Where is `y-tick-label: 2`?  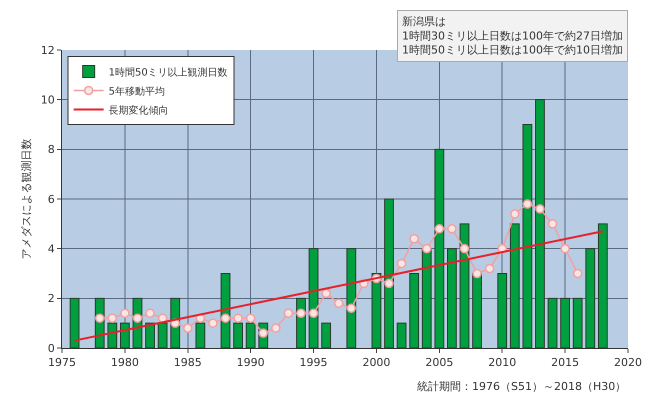 y-tick-label: 2 is located at coordinates (51, 299).